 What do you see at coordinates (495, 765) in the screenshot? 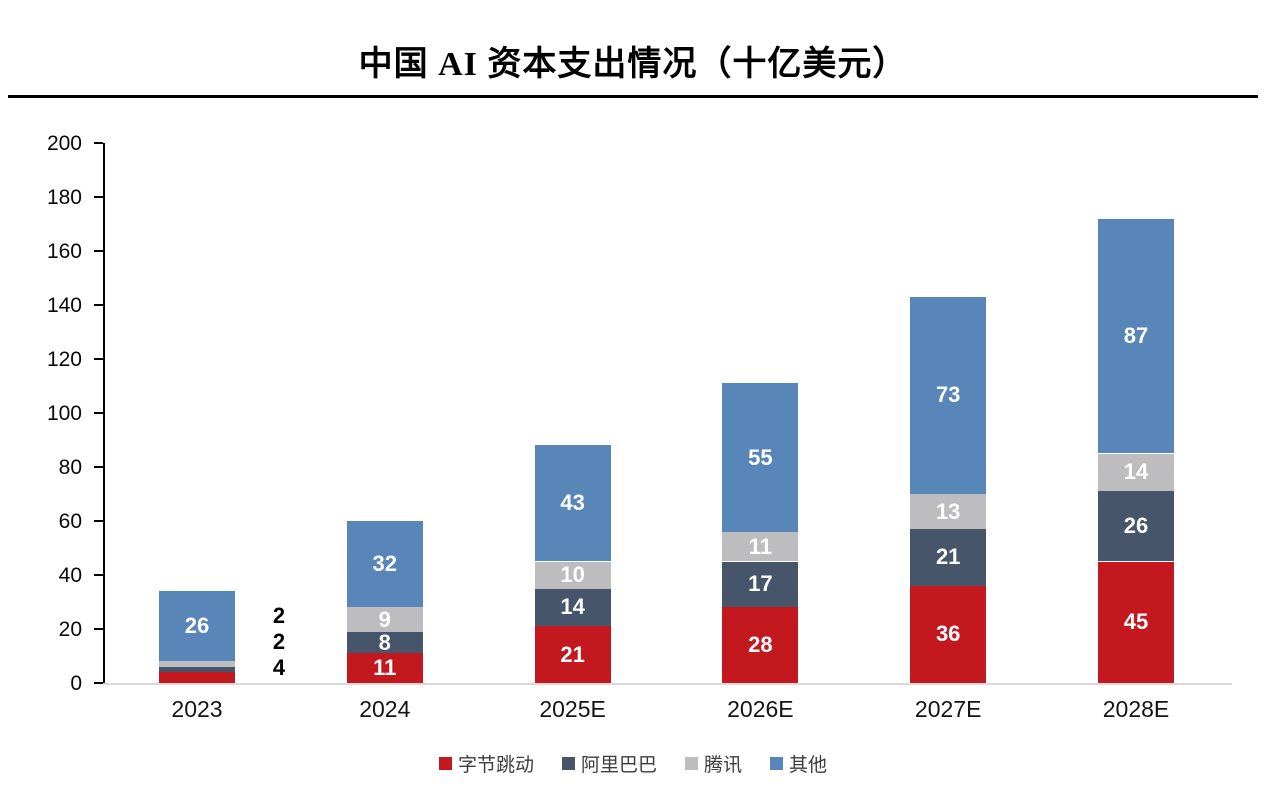
I see `legend-label: 字节跳动` at bounding box center [495, 765].